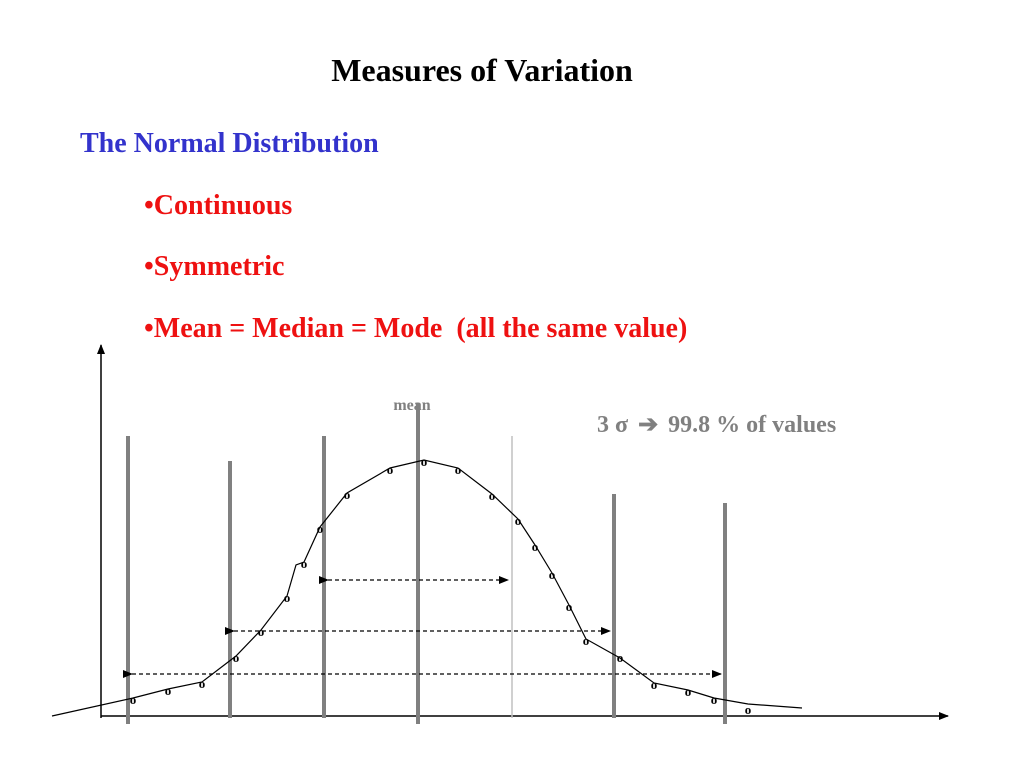  I want to click on bullet-symmetric: •Symmetric, so click(214, 266).